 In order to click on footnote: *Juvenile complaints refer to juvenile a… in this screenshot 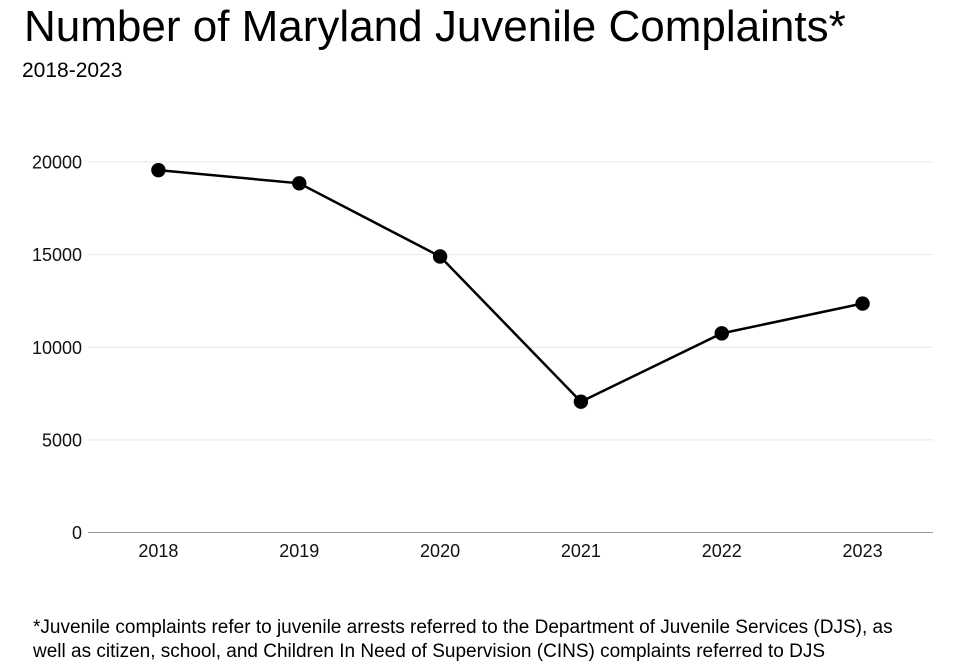, I will do `click(463, 640)`.